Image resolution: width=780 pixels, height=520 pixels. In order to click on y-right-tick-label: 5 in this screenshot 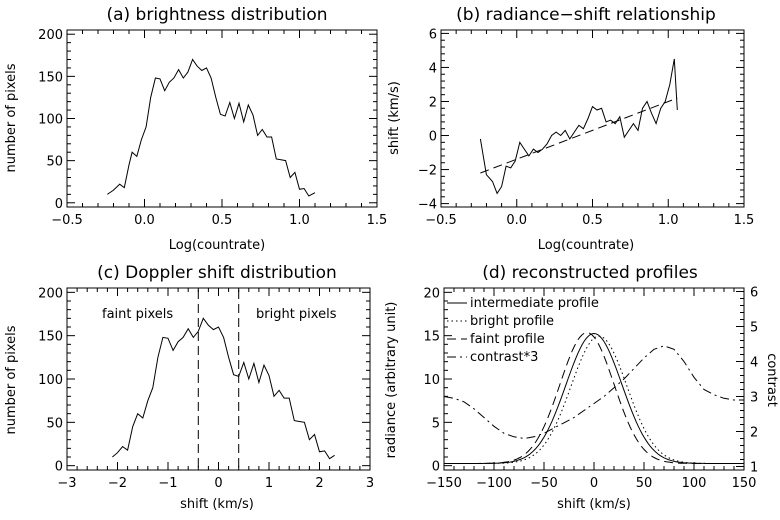, I will do `click(754, 328)`.